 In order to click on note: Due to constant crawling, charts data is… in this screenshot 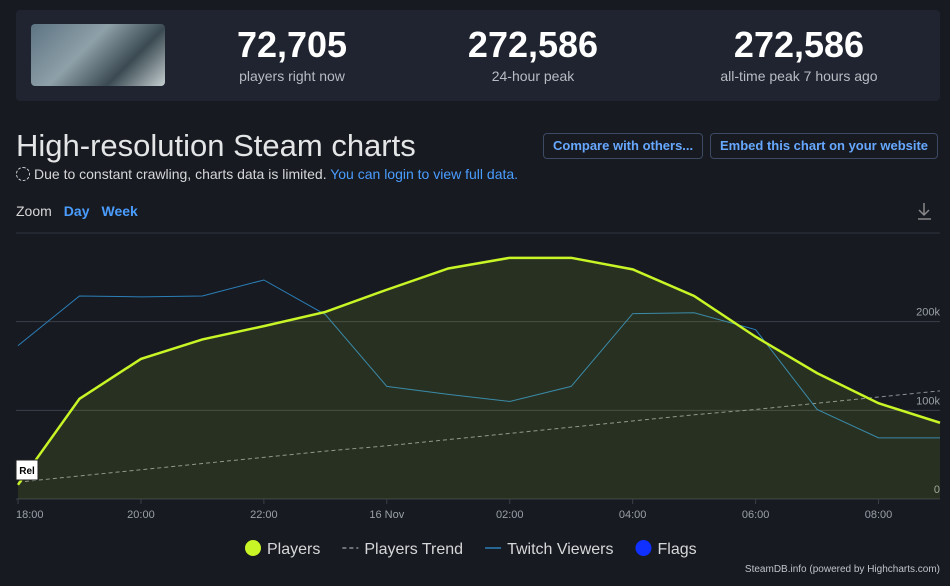, I will do `click(267, 174)`.